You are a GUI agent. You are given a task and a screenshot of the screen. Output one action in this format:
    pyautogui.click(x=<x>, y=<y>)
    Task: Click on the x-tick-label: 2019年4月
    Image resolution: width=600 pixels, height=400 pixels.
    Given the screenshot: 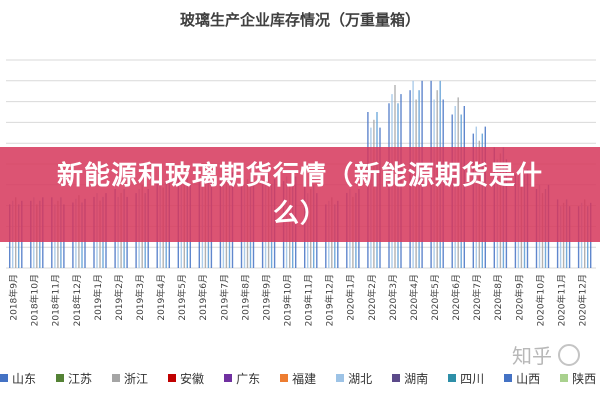 What is the action you would take?
    pyautogui.click(x=161, y=297)
    